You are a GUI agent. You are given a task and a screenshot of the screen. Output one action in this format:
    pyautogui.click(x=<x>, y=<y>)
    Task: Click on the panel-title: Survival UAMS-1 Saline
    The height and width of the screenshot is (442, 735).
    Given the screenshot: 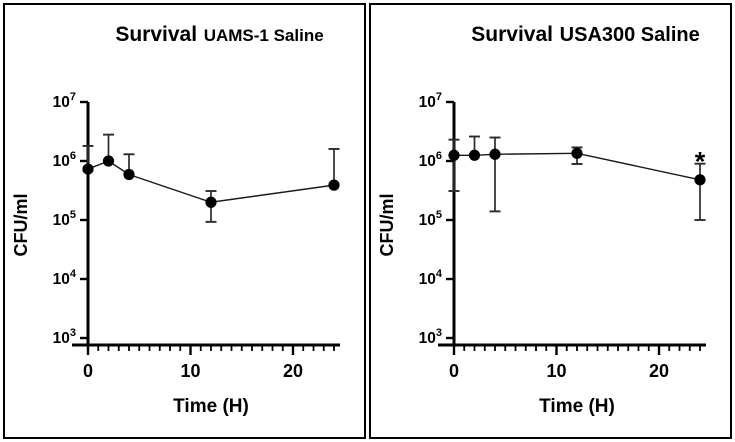 What is the action you would take?
    pyautogui.click(x=219, y=34)
    